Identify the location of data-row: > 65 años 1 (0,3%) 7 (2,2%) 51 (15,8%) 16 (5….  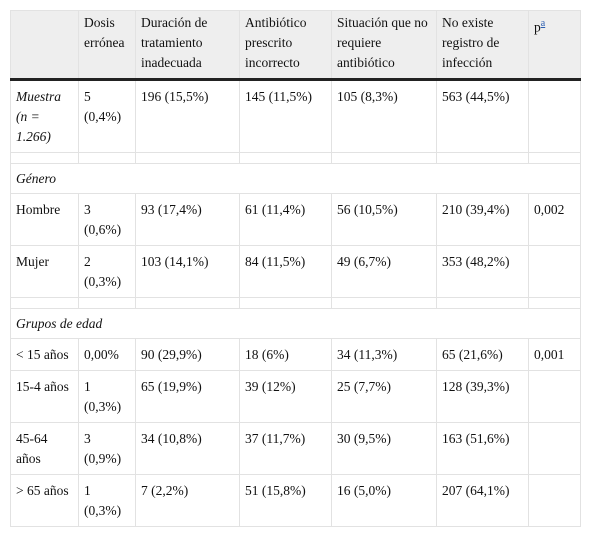
(295, 500).